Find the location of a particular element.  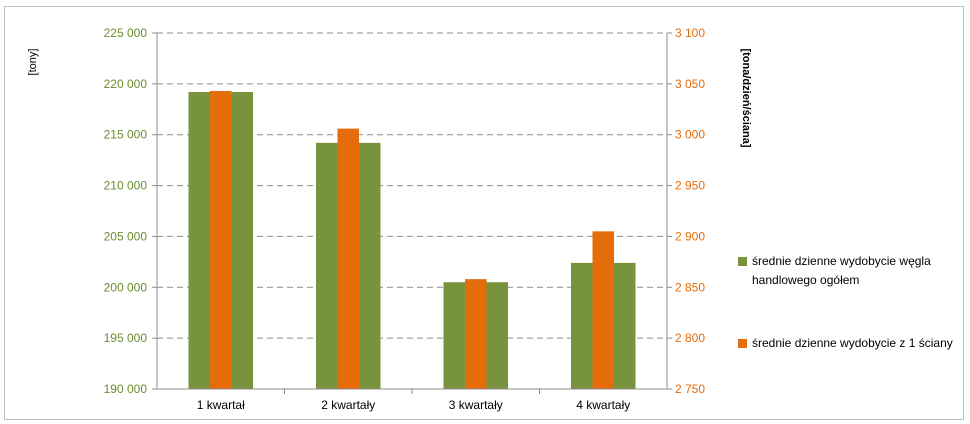

category-label: 4 kwartały is located at coordinates (603, 405).